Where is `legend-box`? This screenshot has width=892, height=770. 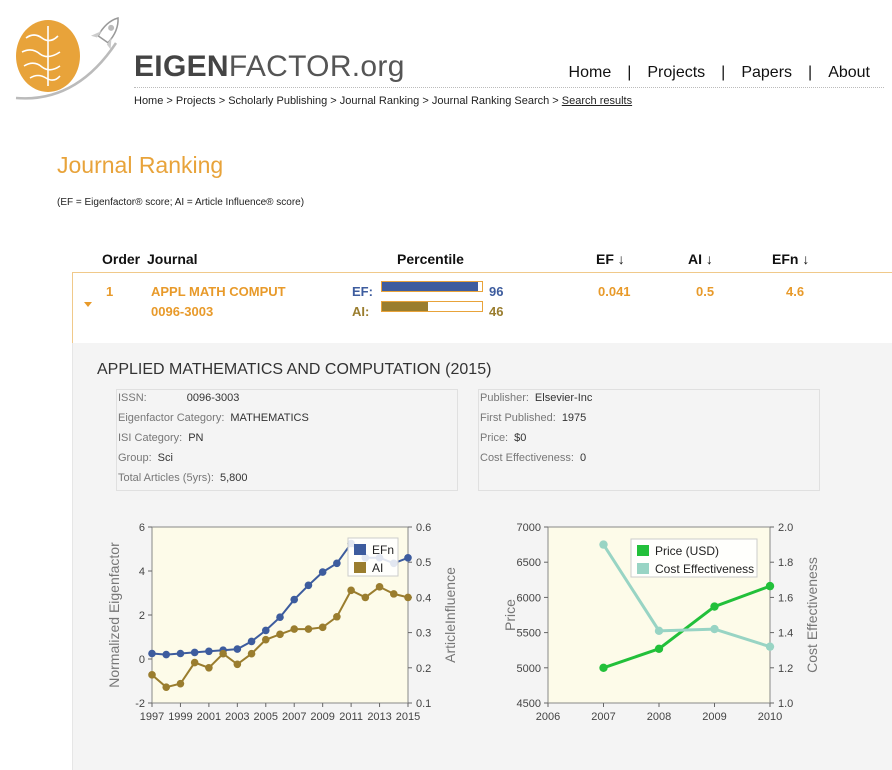 legend-box is located at coordinates (694, 558).